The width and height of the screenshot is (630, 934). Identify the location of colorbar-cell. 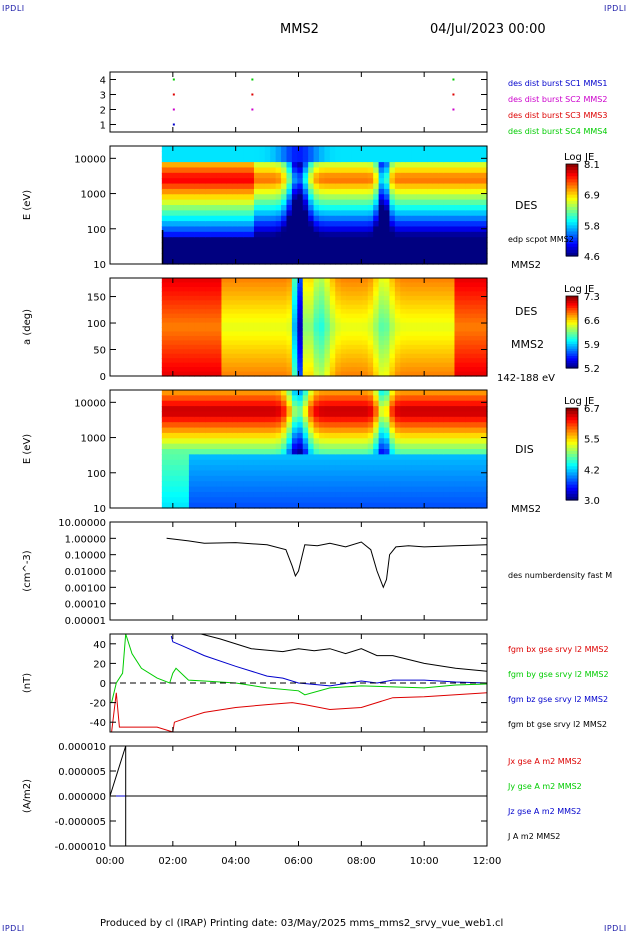
(572, 492).